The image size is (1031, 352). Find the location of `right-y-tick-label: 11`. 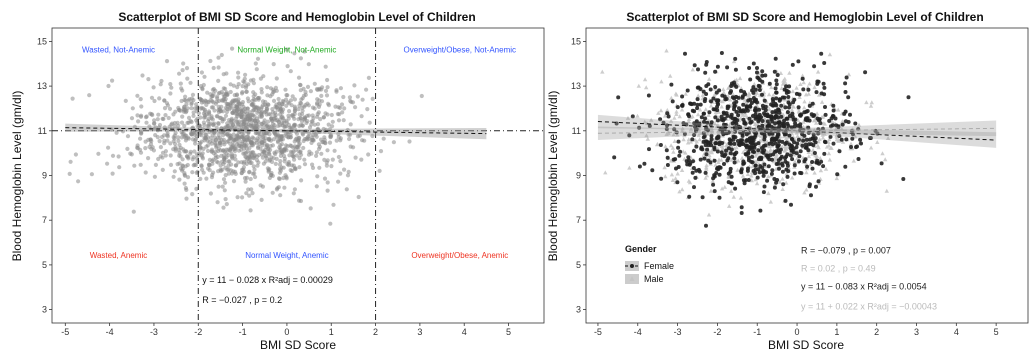

right-y-tick-label: 11 is located at coordinates (576, 131).